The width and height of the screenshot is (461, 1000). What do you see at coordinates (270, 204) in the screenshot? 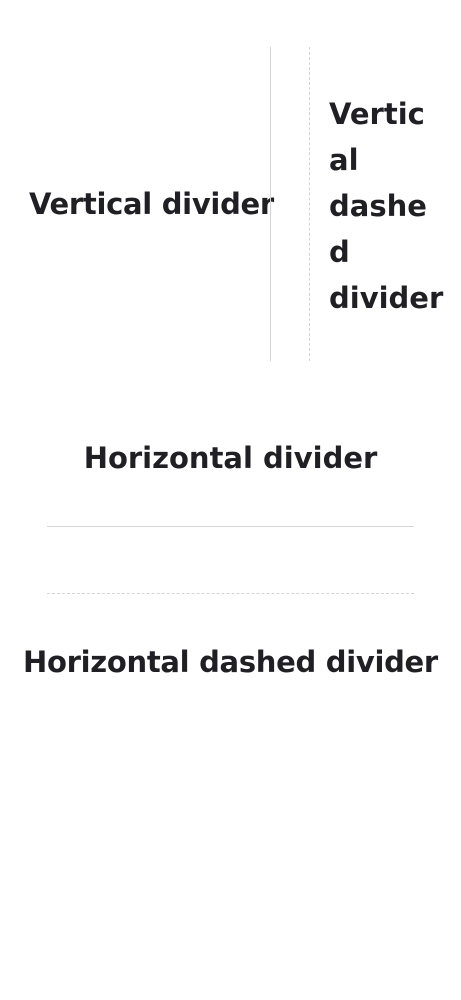
I see `vertical-divider` at bounding box center [270, 204].